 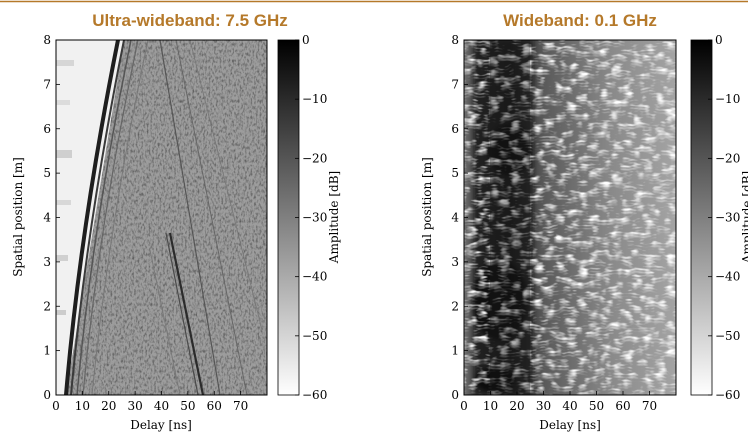 What do you see at coordinates (190, 20) in the screenshot?
I see `chart-title: Ultra-wideband: 7.5 GHz` at bounding box center [190, 20].